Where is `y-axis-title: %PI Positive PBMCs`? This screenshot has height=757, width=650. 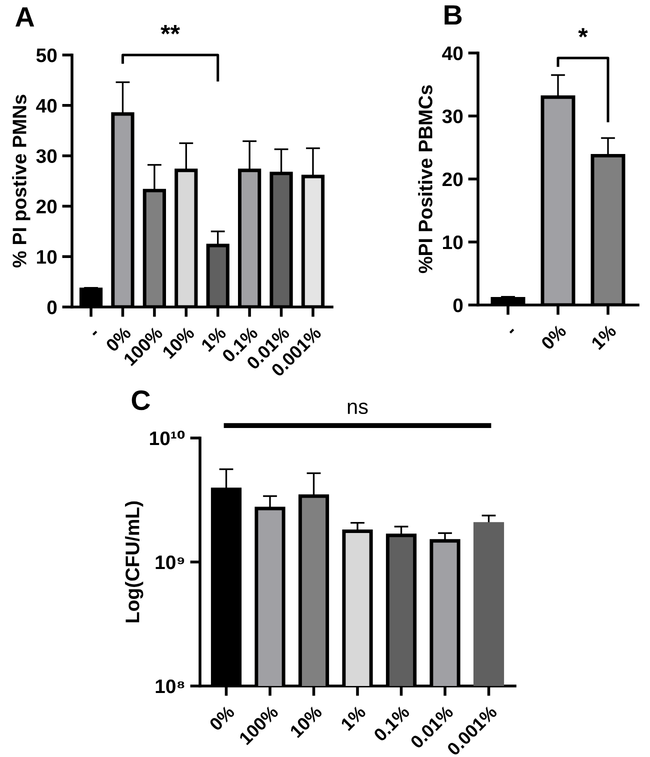 y-axis-title: %PI Positive PBMCs is located at coordinates (425, 179).